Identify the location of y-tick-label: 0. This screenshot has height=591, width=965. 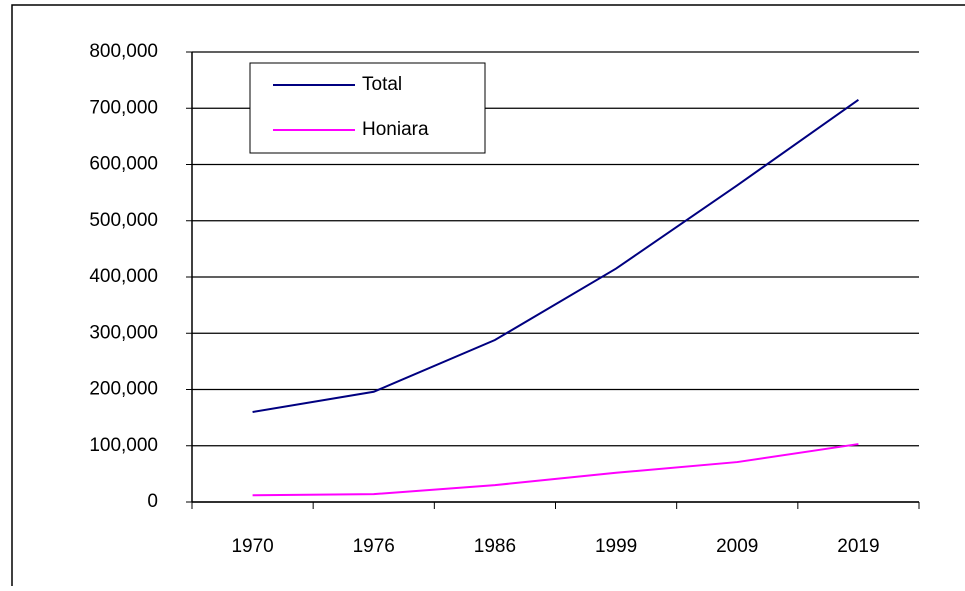
(152, 501).